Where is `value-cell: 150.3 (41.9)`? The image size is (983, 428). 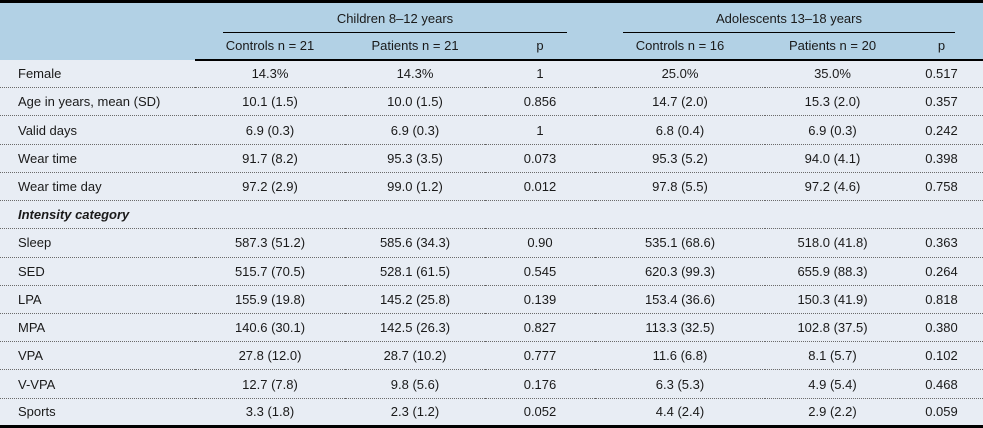
value-cell: 150.3 (41.9) is located at coordinates (832, 299).